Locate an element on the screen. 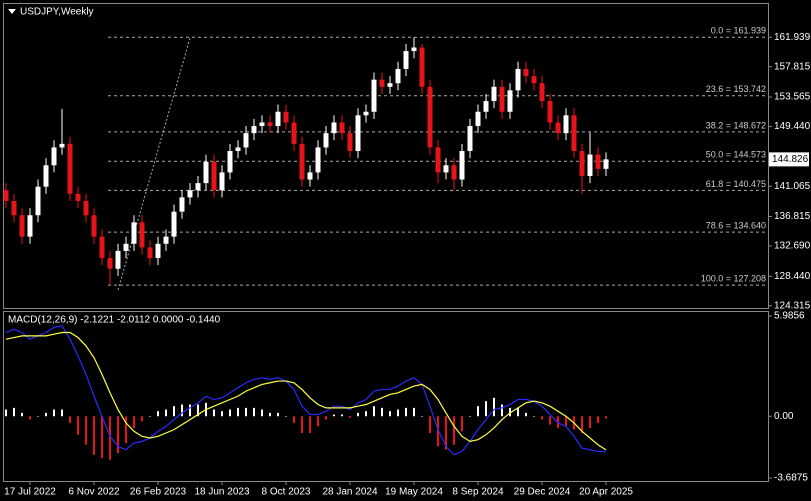 The height and width of the screenshot is (501, 811). y-tick-label: 153.565 is located at coordinates (792, 97).